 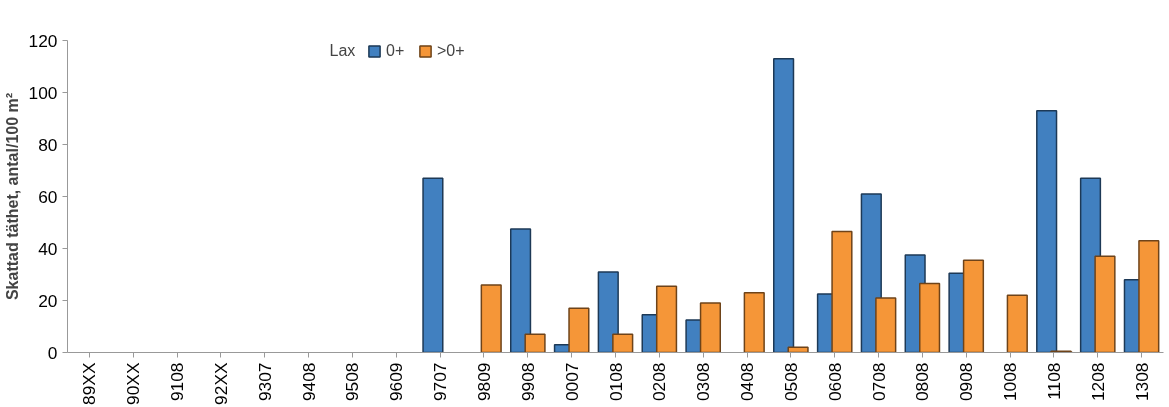 I want to click on x-tick-label: 9508, so click(x=352, y=382).